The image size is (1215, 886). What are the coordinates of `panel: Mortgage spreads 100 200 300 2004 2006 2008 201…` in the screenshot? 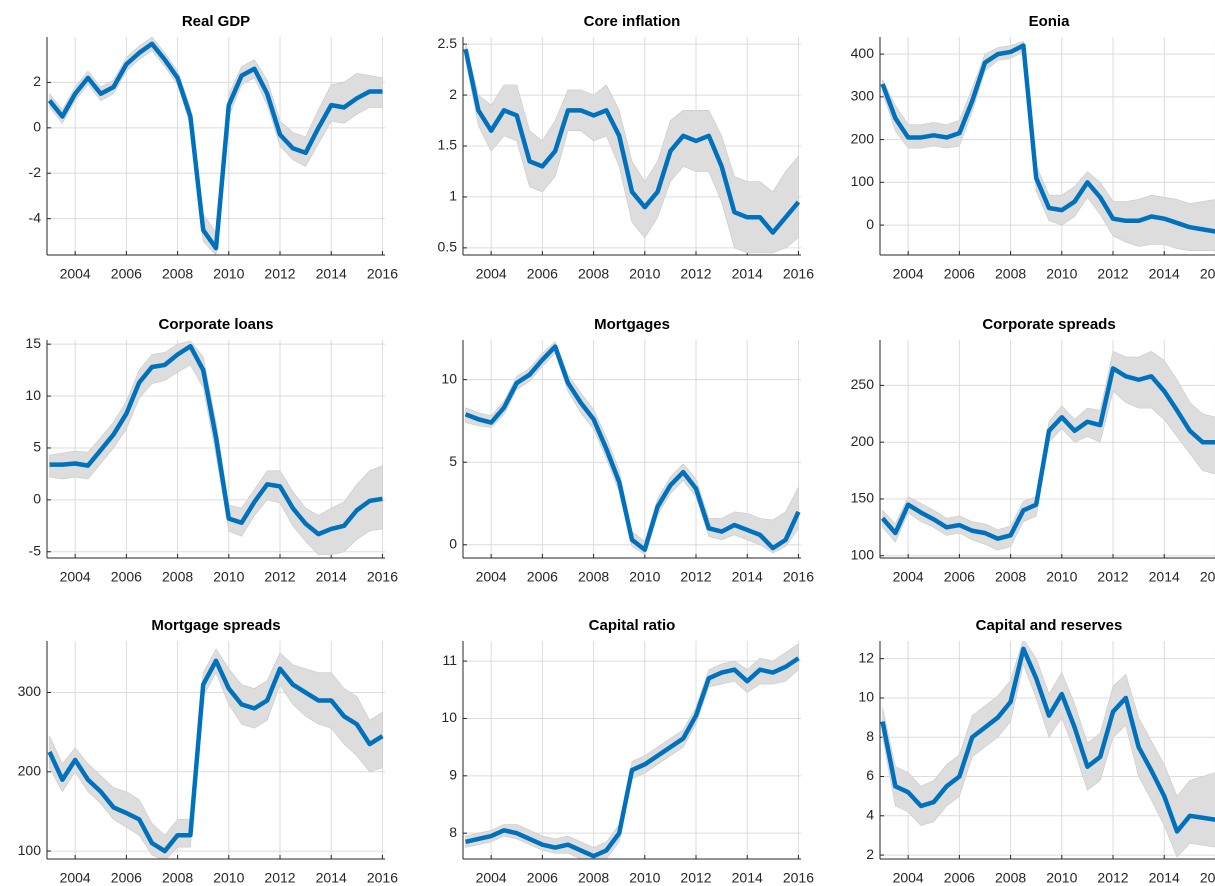 It's located at (208, 751).